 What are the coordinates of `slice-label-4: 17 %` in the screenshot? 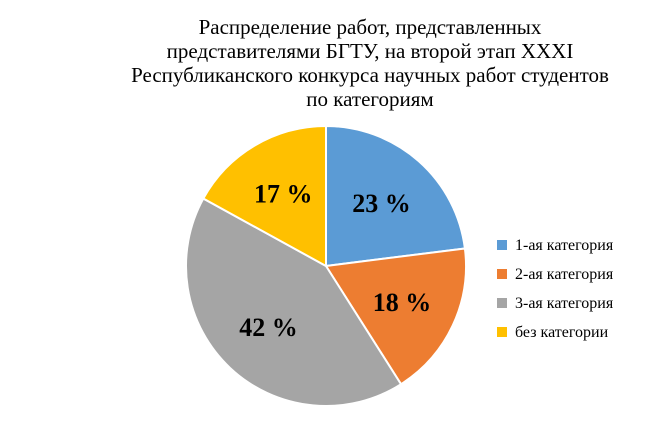 It's located at (283, 194).